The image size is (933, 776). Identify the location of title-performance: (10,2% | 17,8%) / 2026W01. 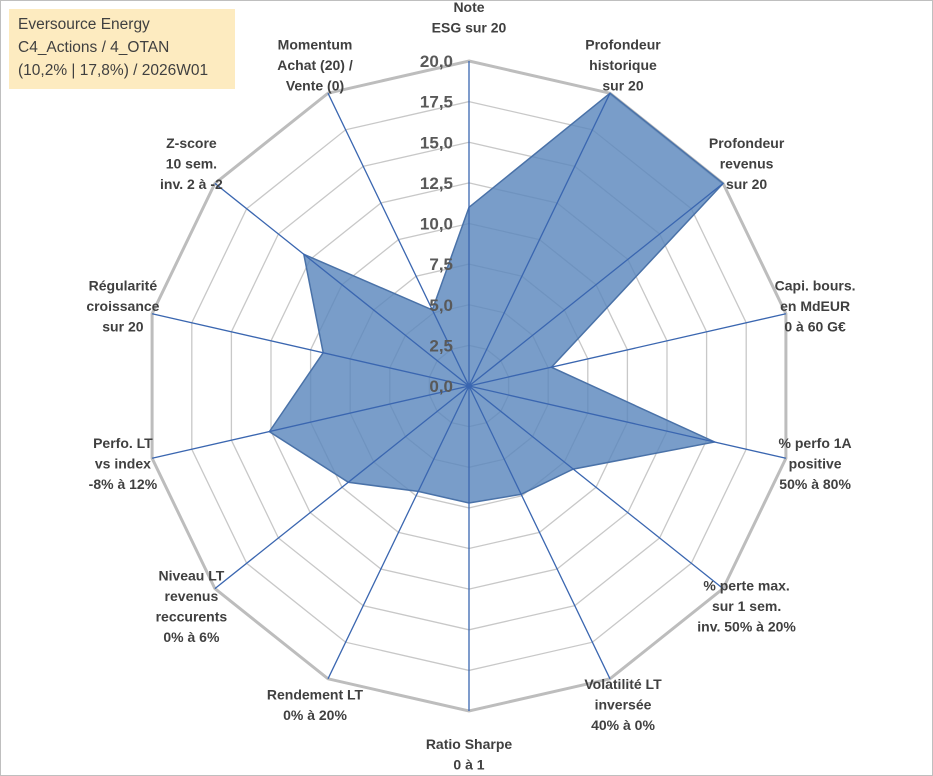
(113, 70).